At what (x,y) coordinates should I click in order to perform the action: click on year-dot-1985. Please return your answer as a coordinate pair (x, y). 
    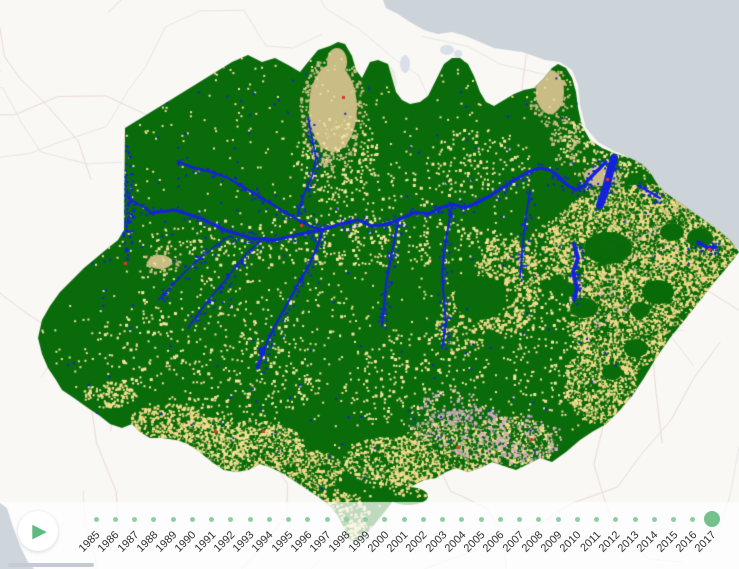
    Looking at the image, I should click on (96, 519).